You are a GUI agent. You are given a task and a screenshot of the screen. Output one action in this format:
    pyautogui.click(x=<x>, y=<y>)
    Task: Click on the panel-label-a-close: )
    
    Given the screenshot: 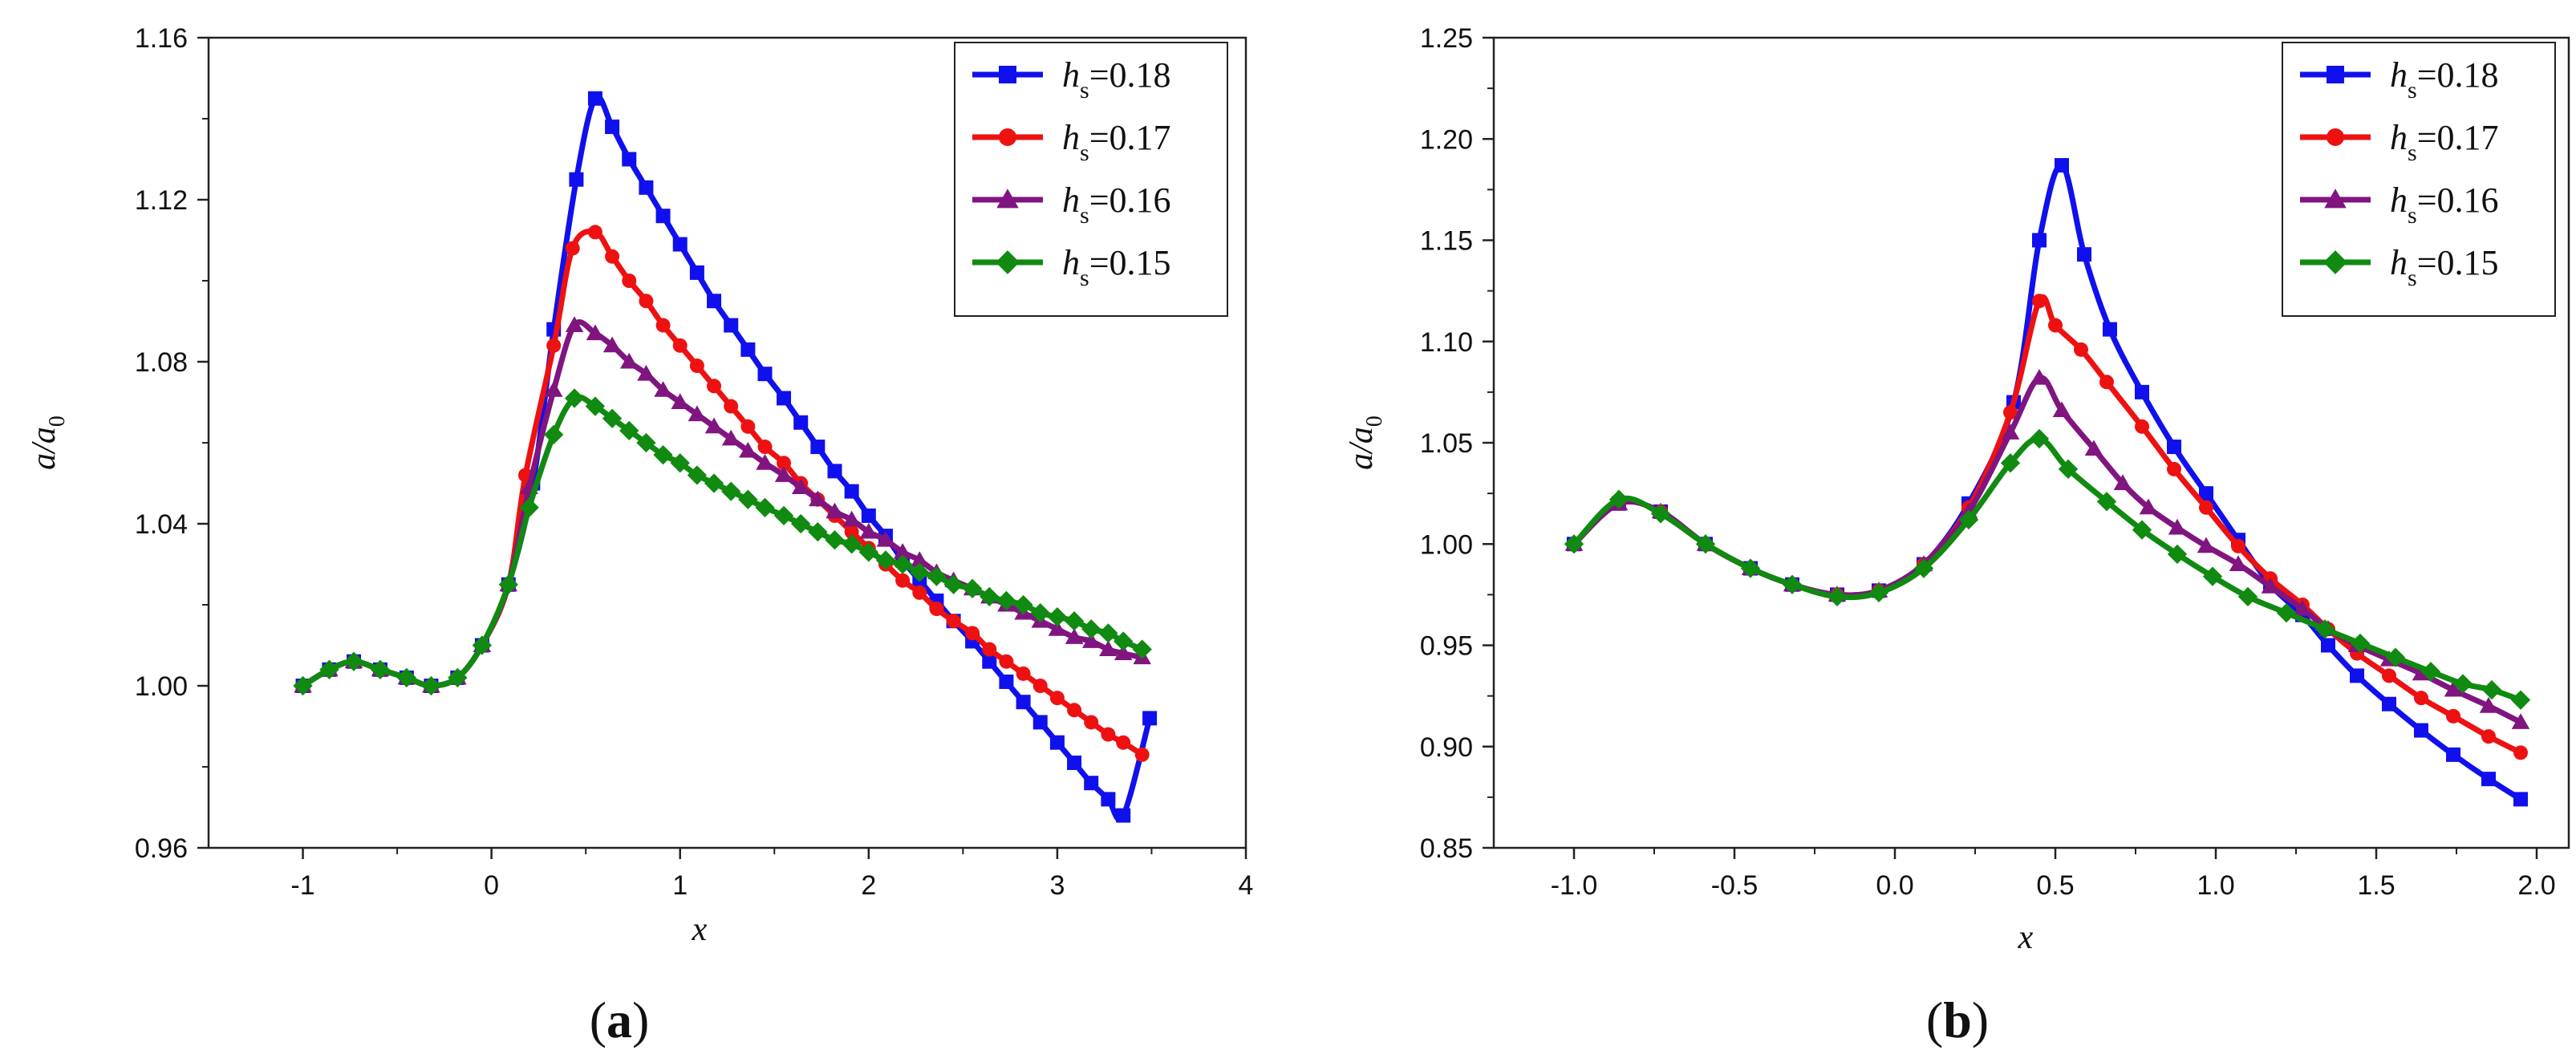 What is the action you would take?
    pyautogui.click(x=640, y=1020)
    